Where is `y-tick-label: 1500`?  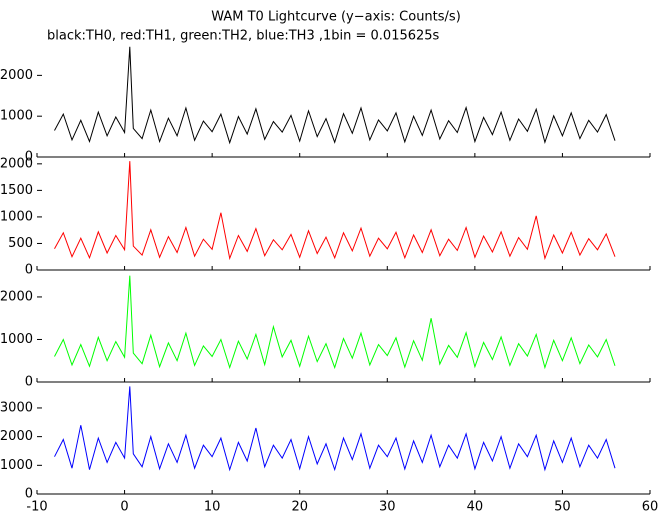 y-tick-label: 1500 is located at coordinates (16, 190).